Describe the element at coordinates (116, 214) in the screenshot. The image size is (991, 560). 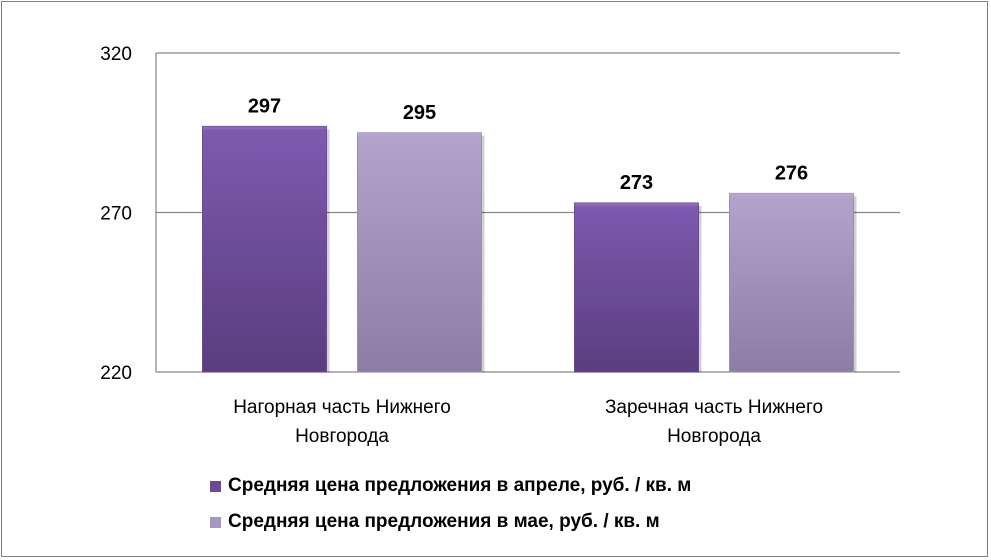
I see `y-tick-label-270: 270` at that location.